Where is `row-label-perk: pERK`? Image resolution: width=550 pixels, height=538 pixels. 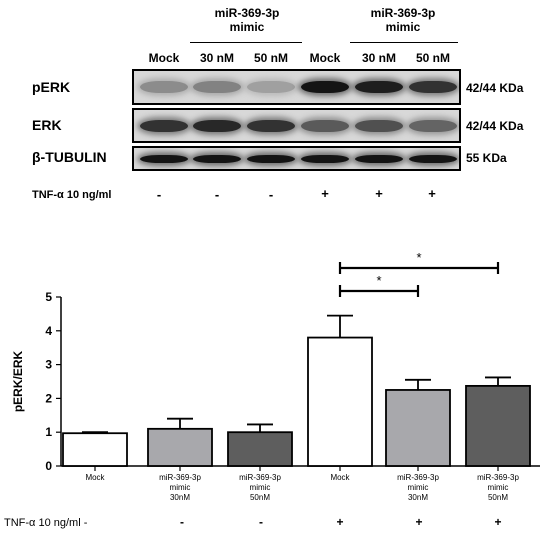
row-label-perk: pERK is located at coordinates (51, 87).